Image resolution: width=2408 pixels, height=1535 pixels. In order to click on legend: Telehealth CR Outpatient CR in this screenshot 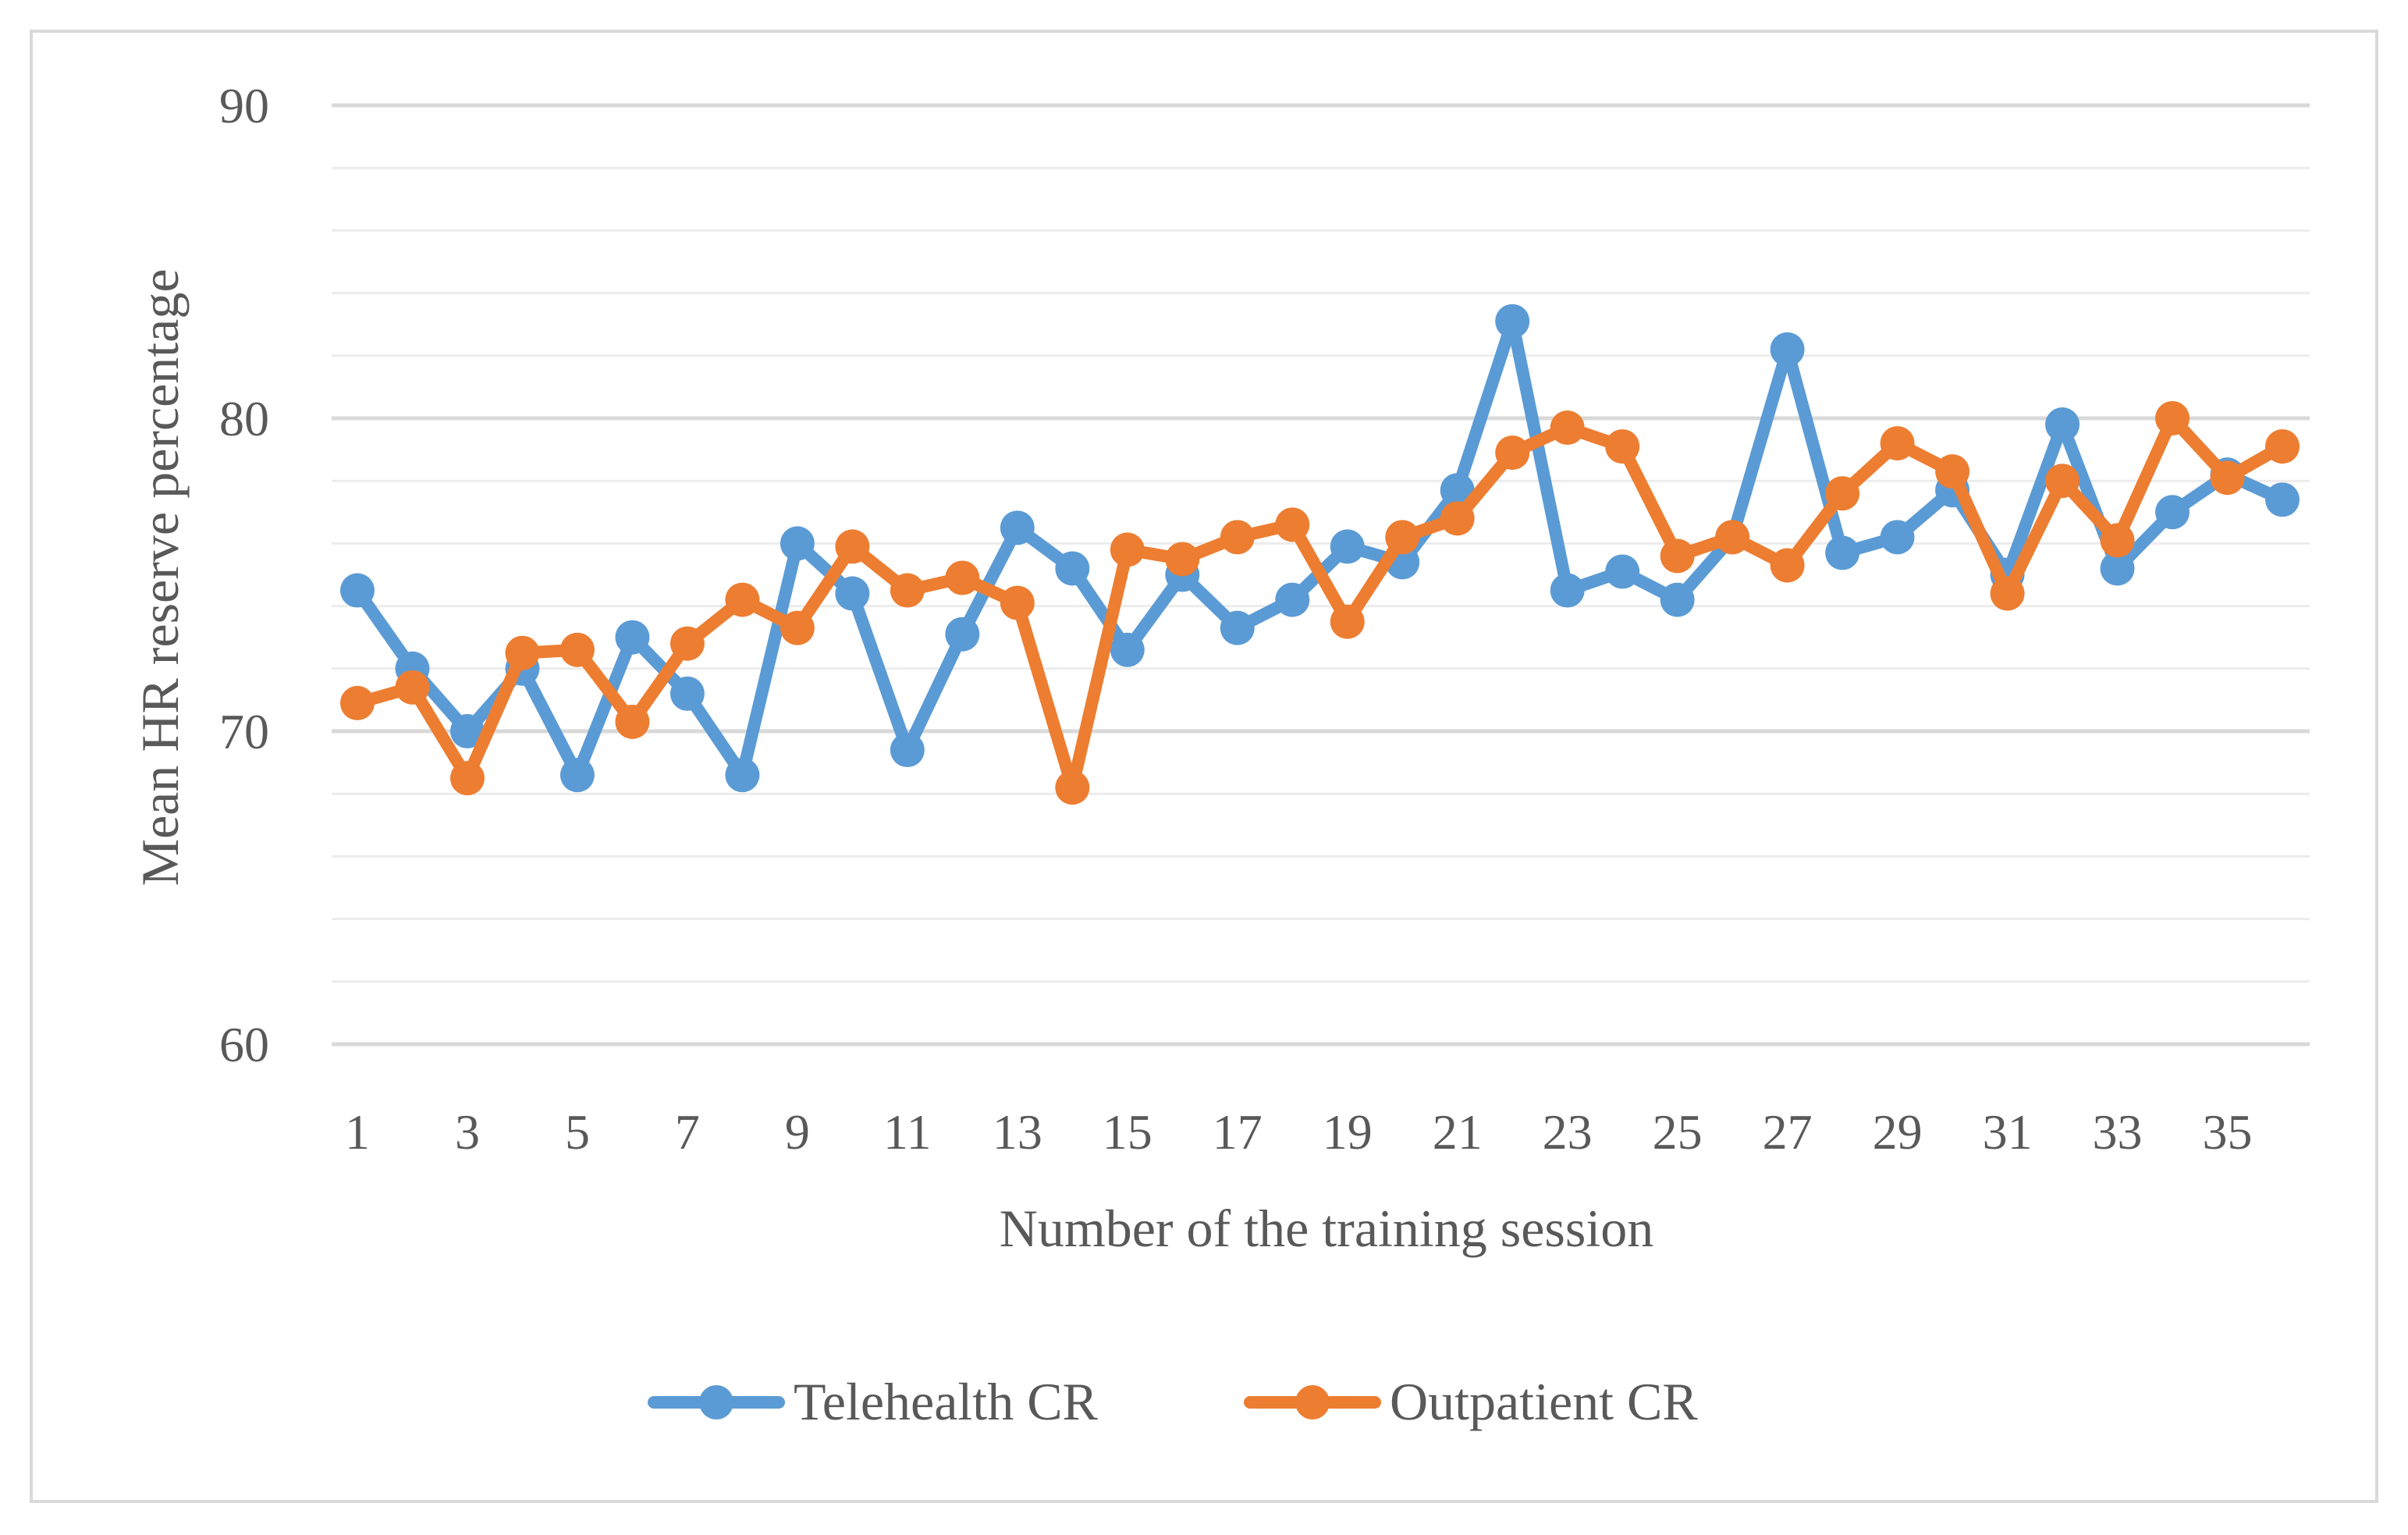, I will do `click(1173, 1401)`.